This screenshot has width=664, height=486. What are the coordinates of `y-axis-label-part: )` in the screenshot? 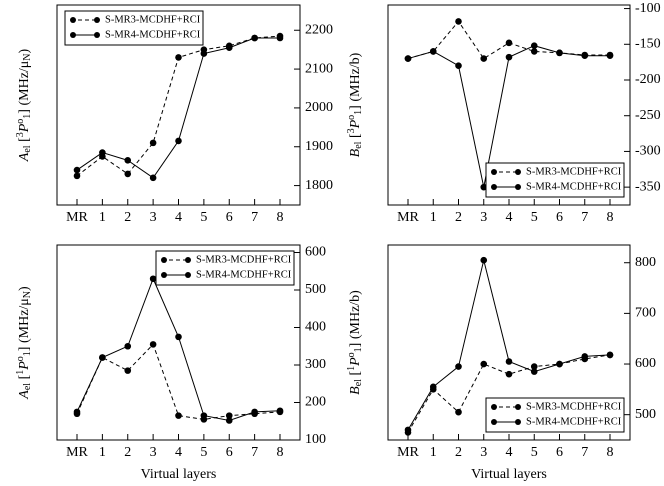 It's located at (24, 50).